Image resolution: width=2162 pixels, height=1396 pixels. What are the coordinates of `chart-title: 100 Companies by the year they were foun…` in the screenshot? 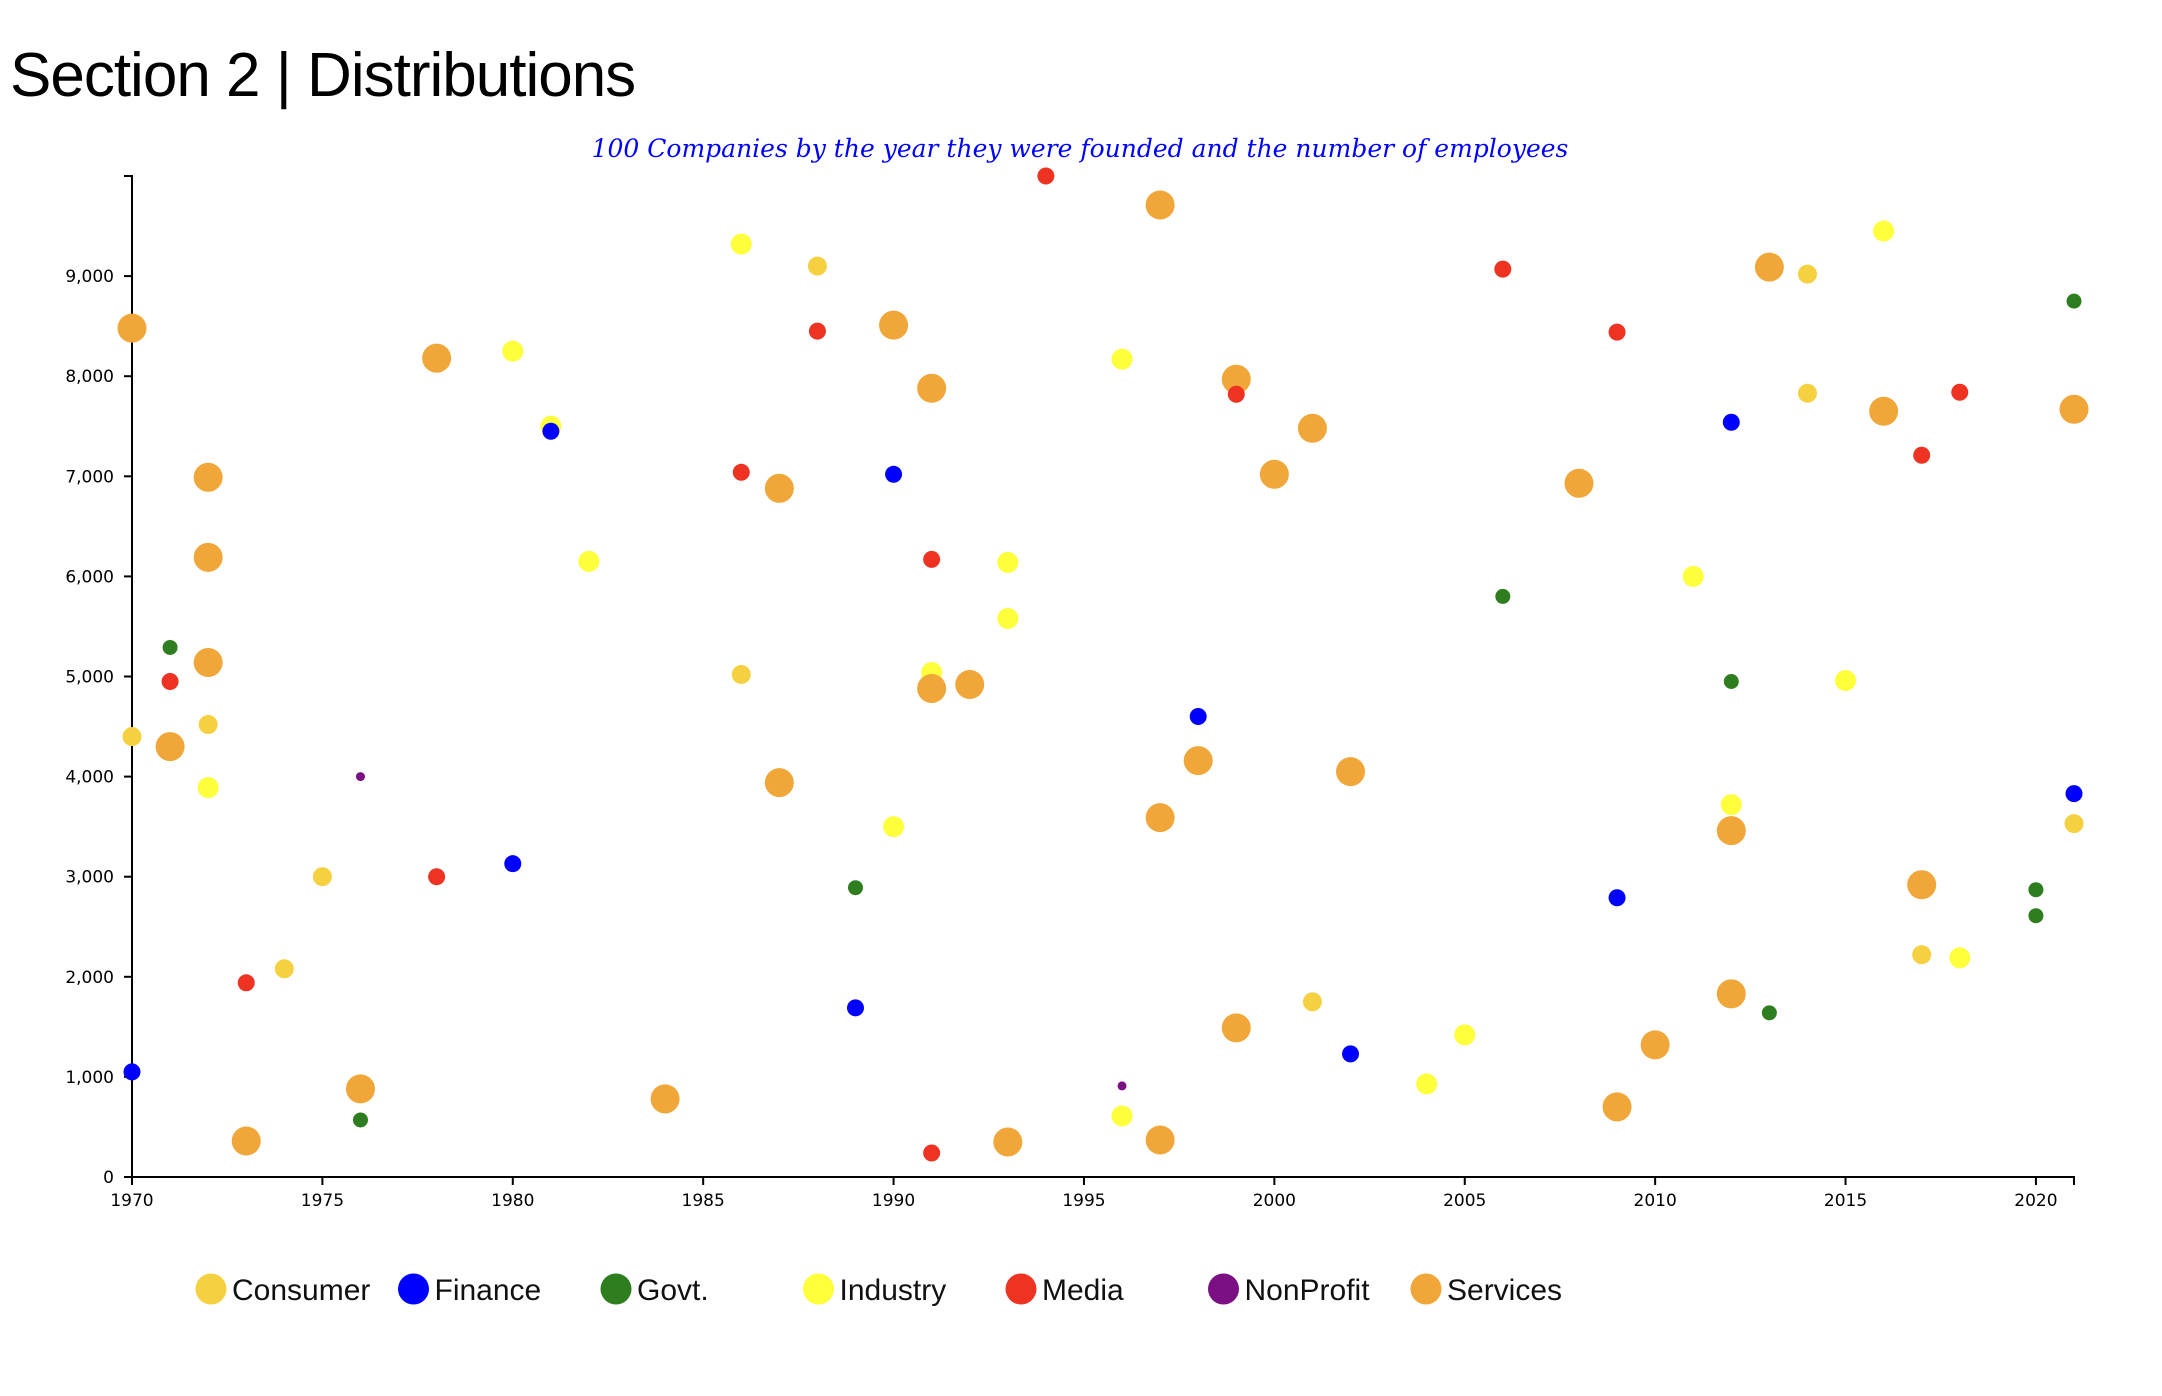 It's located at (1080, 148).